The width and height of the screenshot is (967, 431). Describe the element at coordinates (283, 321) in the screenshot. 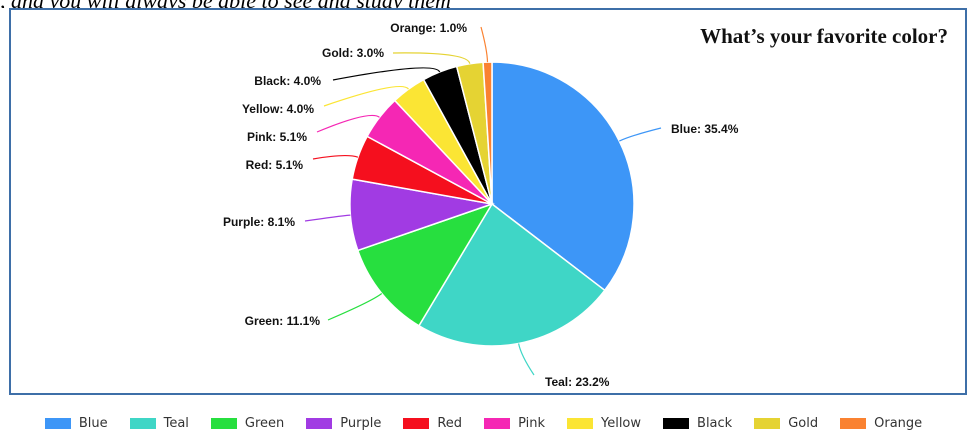

I see `data-label-green: Green: 11.1%` at that location.